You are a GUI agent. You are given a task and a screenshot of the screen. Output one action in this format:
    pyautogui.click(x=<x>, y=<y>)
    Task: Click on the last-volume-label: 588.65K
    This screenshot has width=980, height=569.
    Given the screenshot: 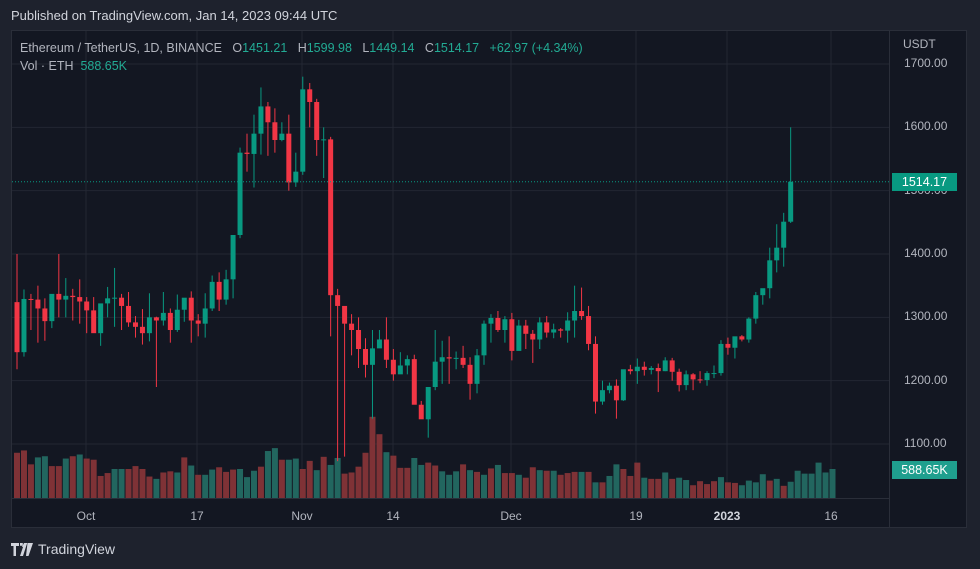 What is the action you would take?
    pyautogui.click(x=924, y=470)
    